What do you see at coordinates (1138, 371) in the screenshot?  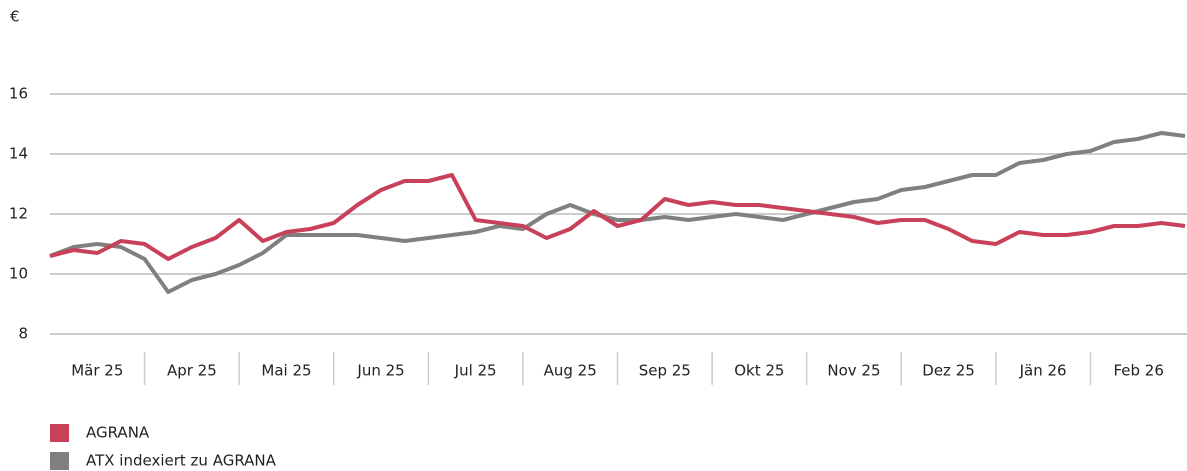 I see `x-tick-label: Feb 26` at bounding box center [1138, 371].